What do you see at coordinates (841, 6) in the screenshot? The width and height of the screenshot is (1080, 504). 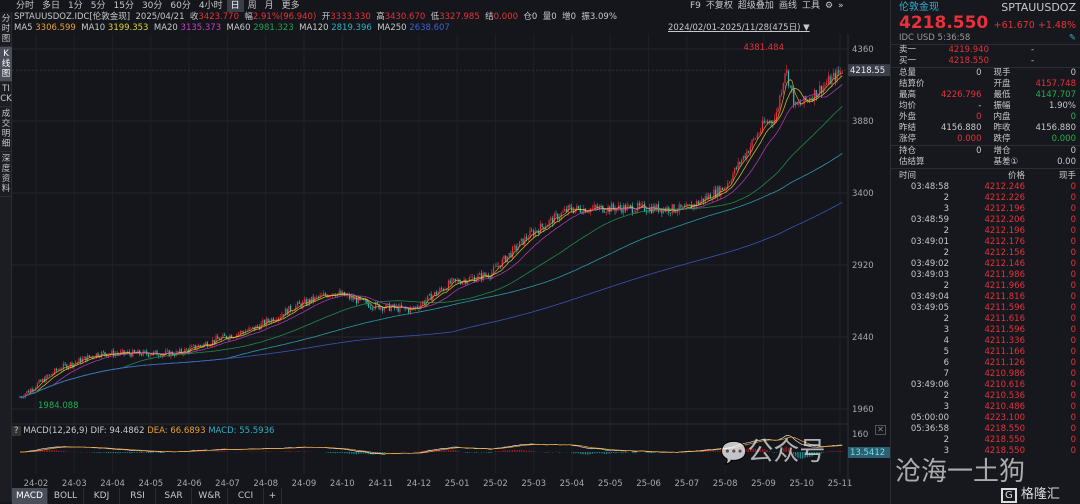 I see `expand-icon: »` at bounding box center [841, 6].